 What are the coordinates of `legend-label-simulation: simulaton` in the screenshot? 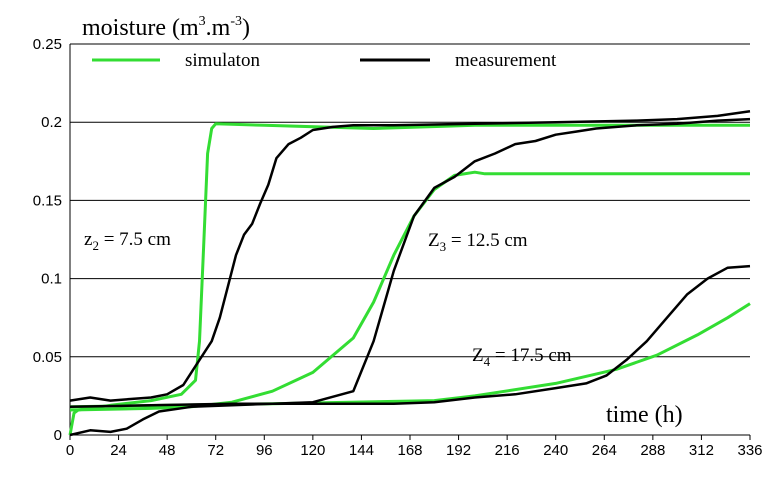 It's located at (222, 60).